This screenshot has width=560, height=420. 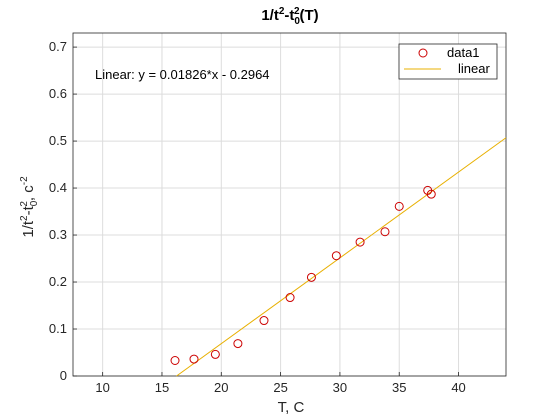 I want to click on title-sub: 0, so click(x=297, y=21).